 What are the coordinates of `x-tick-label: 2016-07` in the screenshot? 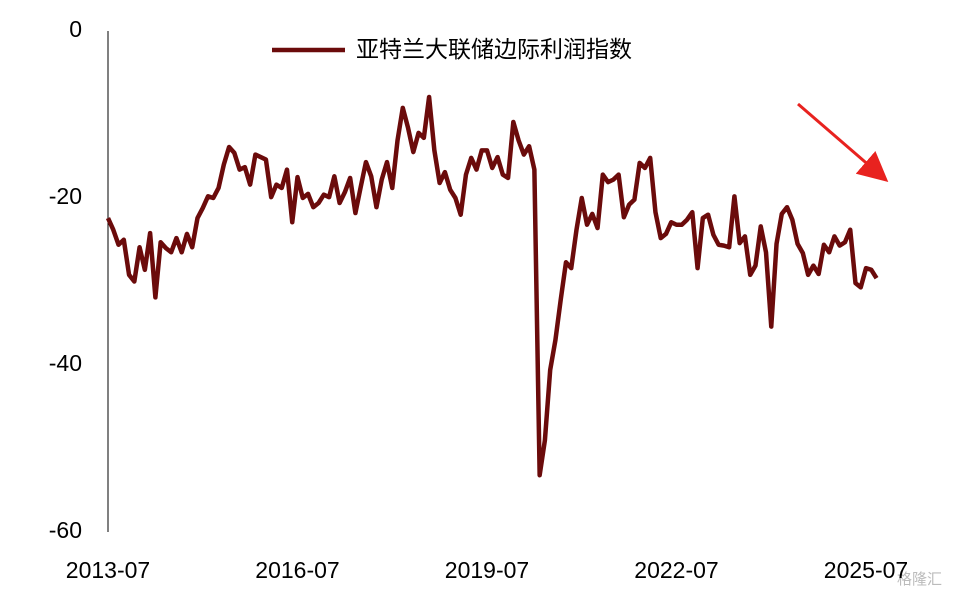 It's located at (297, 570).